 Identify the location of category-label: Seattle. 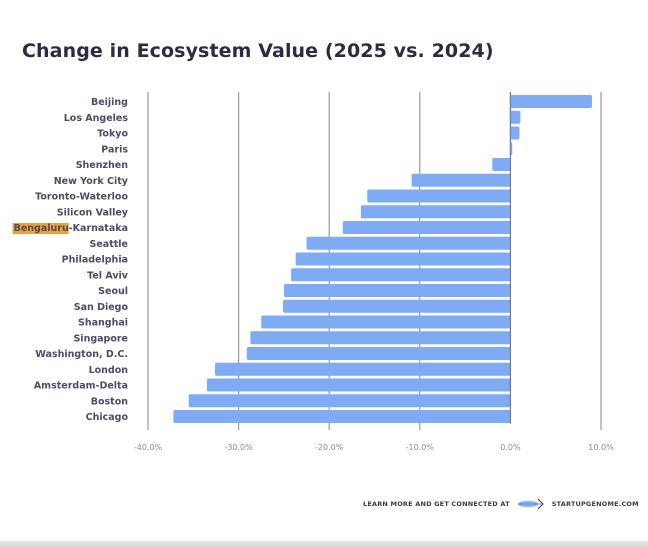
(109, 244).